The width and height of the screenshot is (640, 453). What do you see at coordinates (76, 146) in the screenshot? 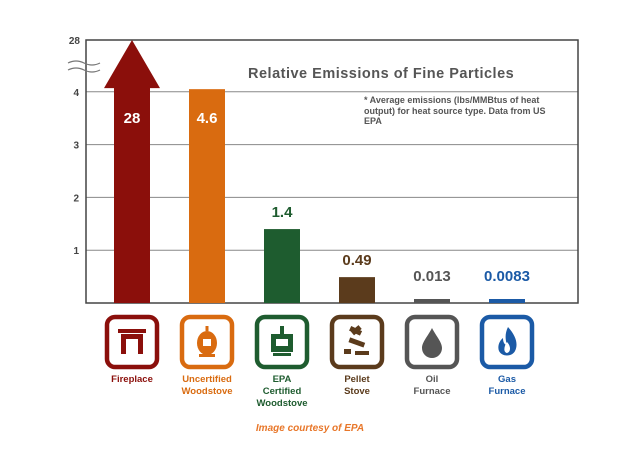
I see `y-tick-label: 3` at bounding box center [76, 146].